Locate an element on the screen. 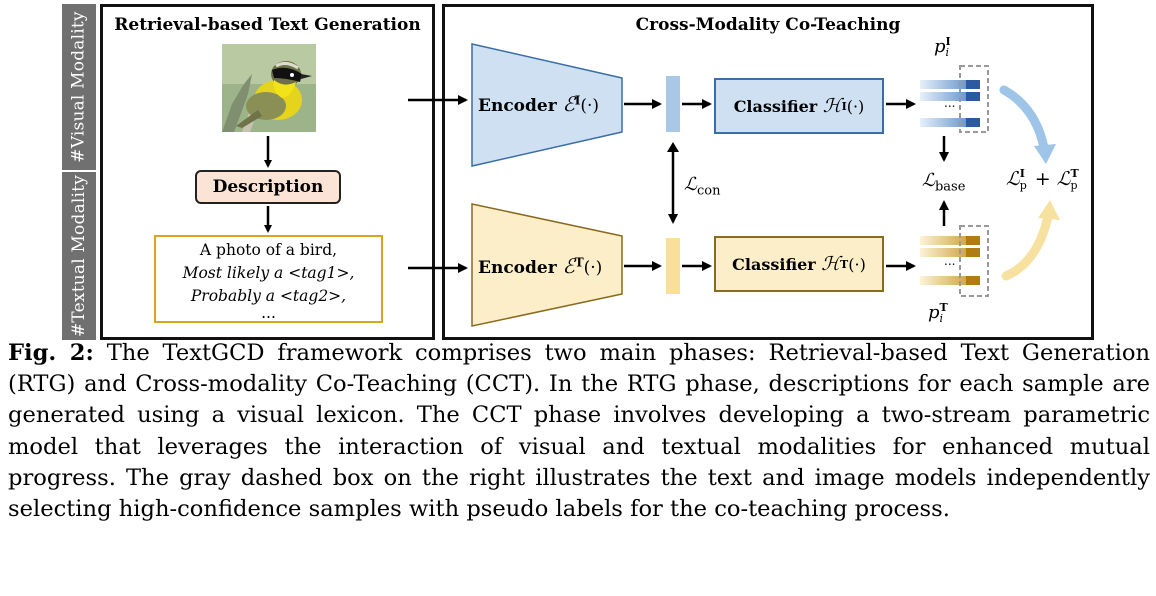 Image resolution: width=1156 pixels, height=596 pixels. curved-arrow-visual is located at coordinates (1024, 119).